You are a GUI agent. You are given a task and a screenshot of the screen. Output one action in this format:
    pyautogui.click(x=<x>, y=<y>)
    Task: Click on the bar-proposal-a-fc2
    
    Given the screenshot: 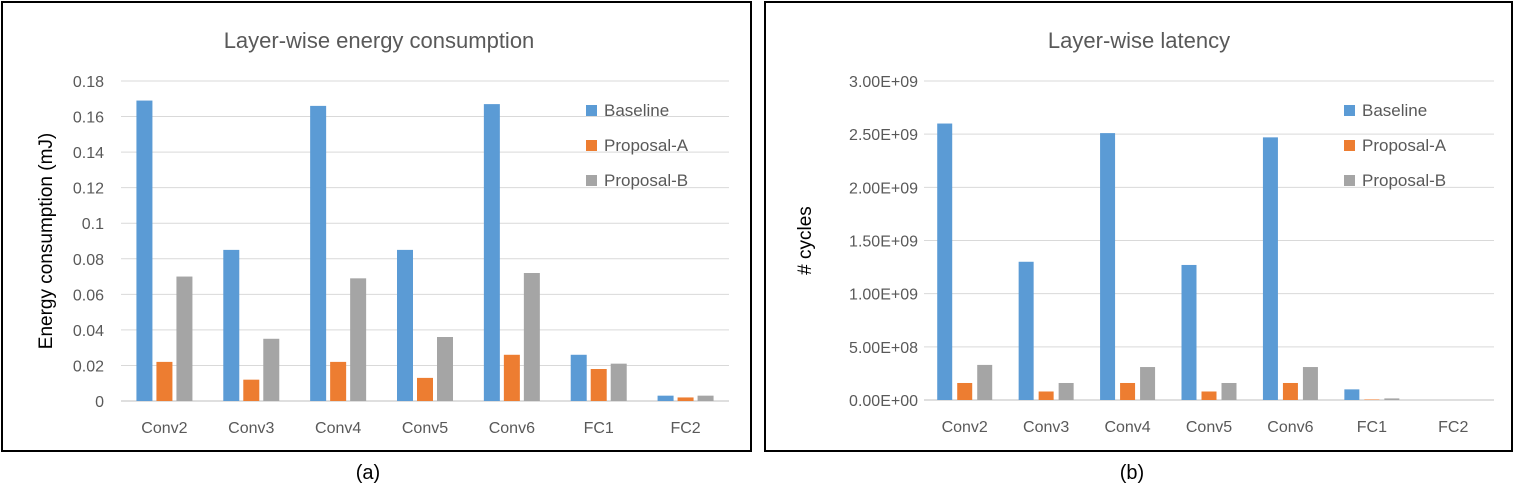 What is the action you would take?
    pyautogui.click(x=685, y=399)
    